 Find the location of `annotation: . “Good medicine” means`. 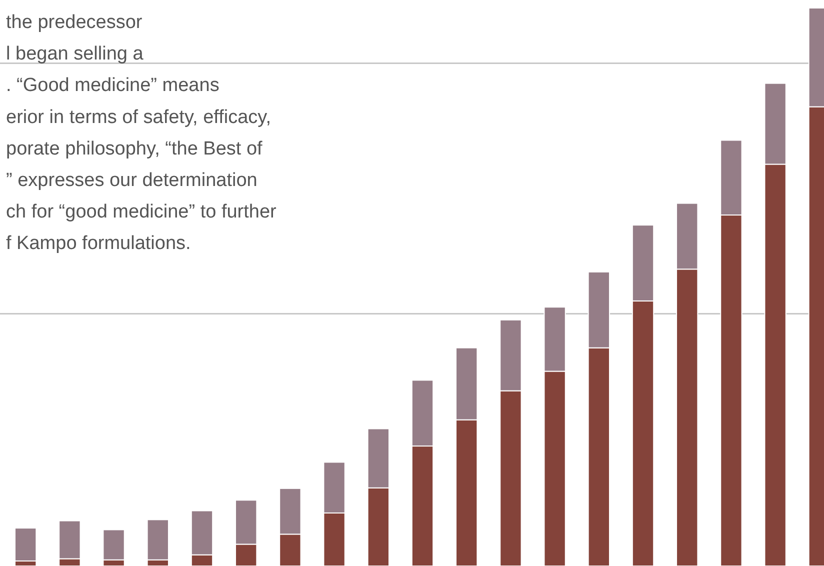

annotation: . “Good medicine” means is located at coordinates (113, 85).